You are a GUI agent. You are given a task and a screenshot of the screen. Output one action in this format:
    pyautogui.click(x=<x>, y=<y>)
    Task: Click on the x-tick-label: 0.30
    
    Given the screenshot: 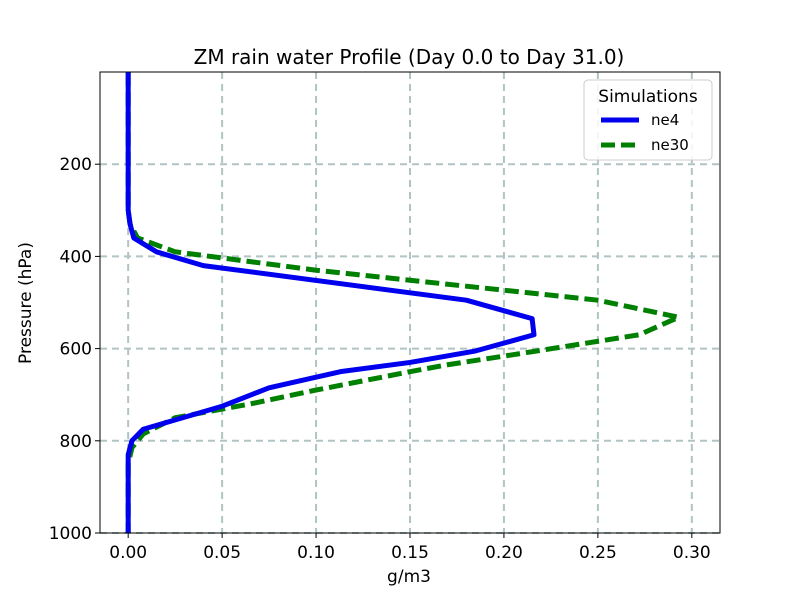 What is the action you would take?
    pyautogui.click(x=692, y=553)
    